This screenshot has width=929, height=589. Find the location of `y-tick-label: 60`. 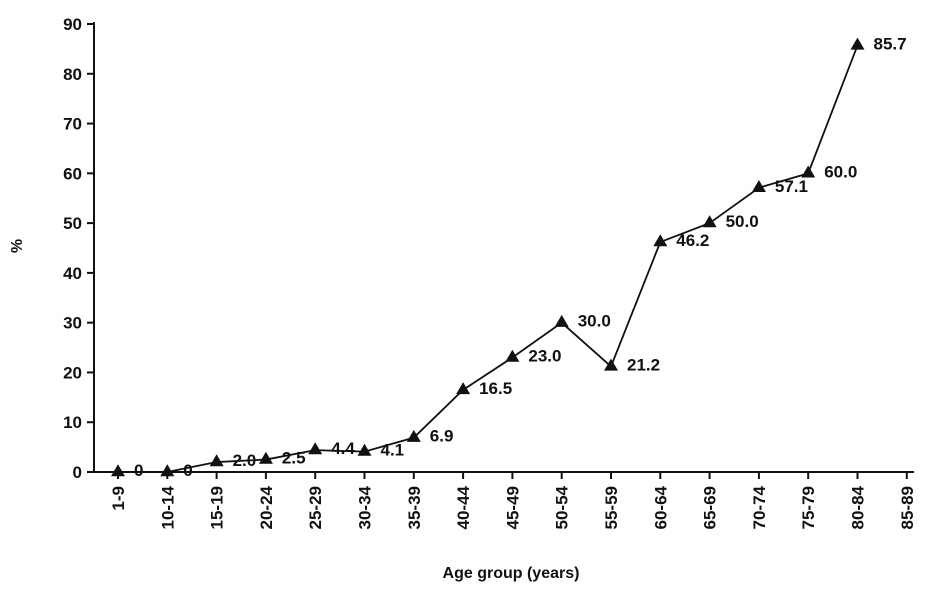

y-tick-label: 60 is located at coordinates (72, 173).